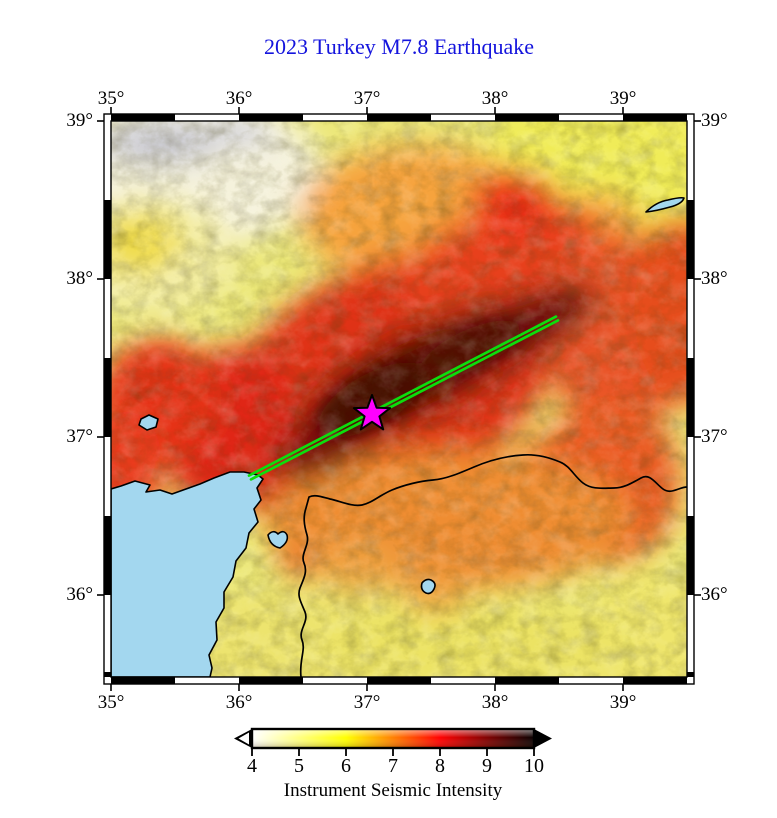  What do you see at coordinates (665, 204) in the screenshot?
I see `lake-northeast` at bounding box center [665, 204].